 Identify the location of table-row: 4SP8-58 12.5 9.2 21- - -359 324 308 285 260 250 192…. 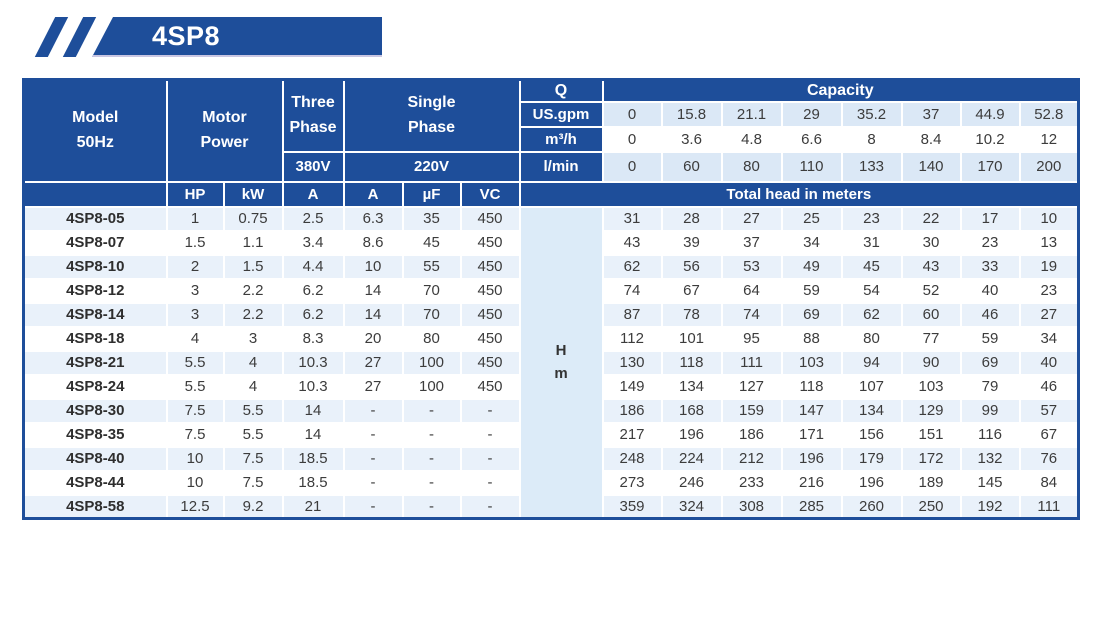
(551, 506).